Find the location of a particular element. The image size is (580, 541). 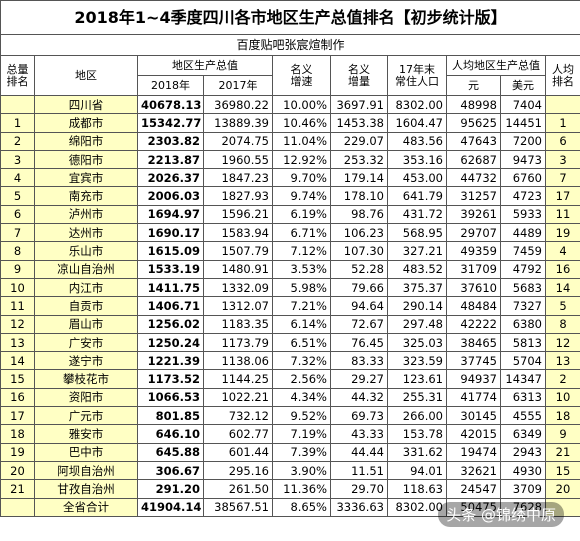

text: 327.21 is located at coordinates (422, 251).